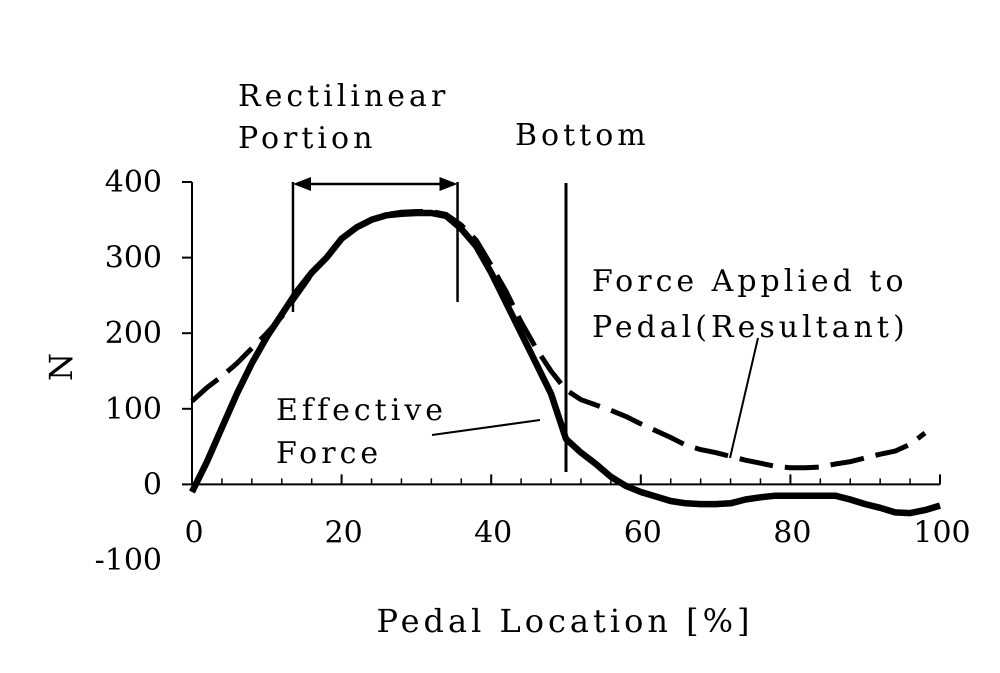 The height and width of the screenshot is (673, 1000). Describe the element at coordinates (750, 327) in the screenshot. I see `resultant-force-label-line2: Pedal(Resultant)` at that location.